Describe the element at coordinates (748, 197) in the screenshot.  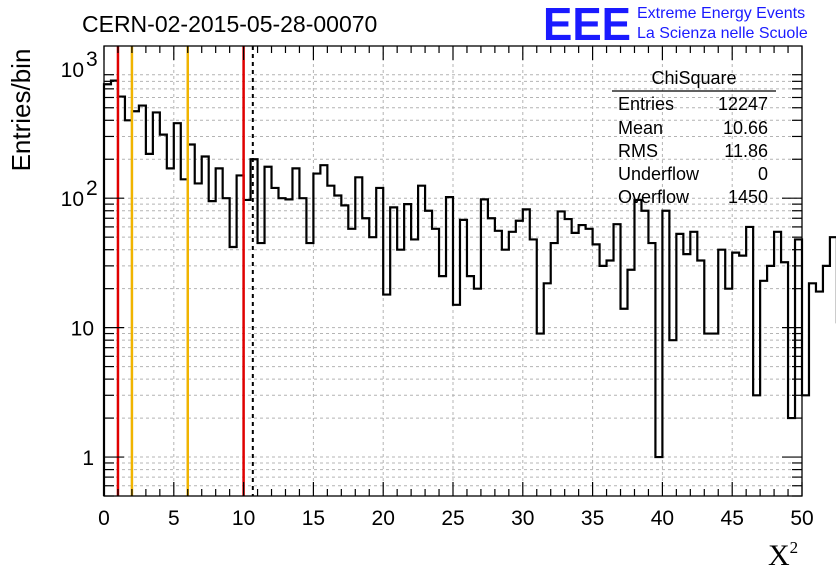
I see `stats-value-overflow: 1450` at that location.